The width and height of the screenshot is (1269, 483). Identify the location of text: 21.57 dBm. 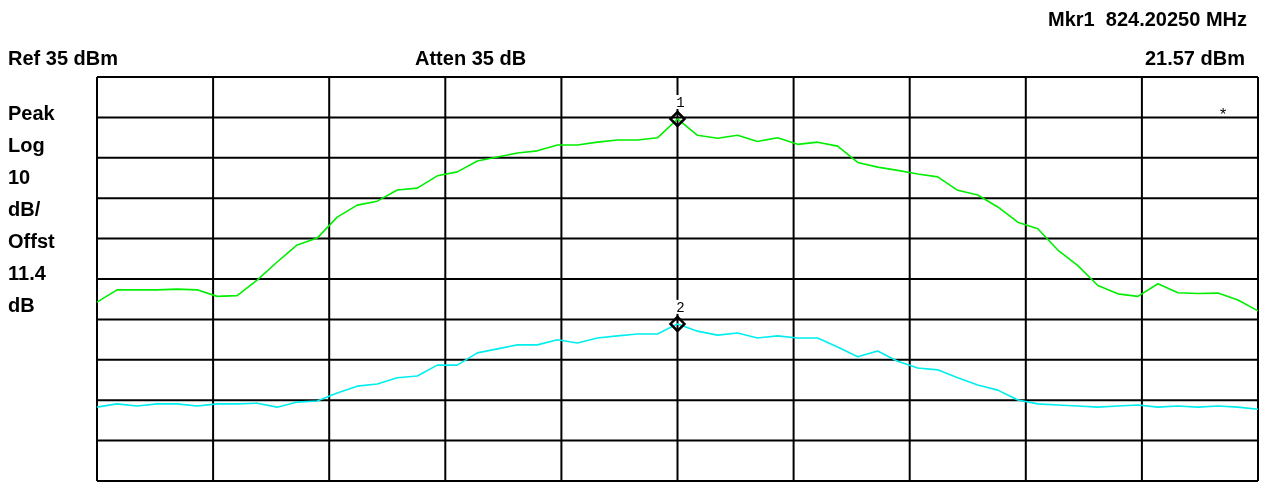
(1194, 58).